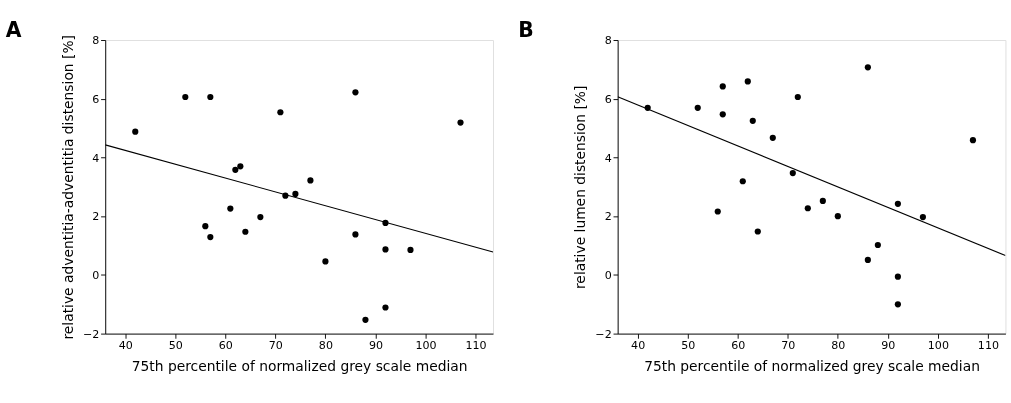 The image size is (1011, 403). What do you see at coordinates (526, 30) in the screenshot?
I see `chart-title: B` at bounding box center [526, 30].